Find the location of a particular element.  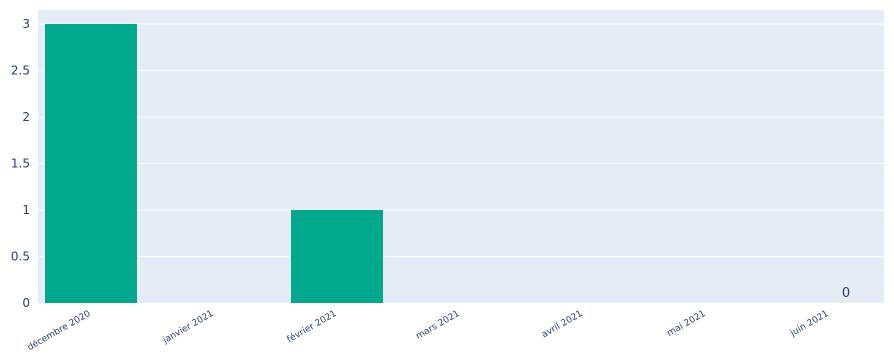

x-tick-label: mai 2021 is located at coordinates (687, 324).